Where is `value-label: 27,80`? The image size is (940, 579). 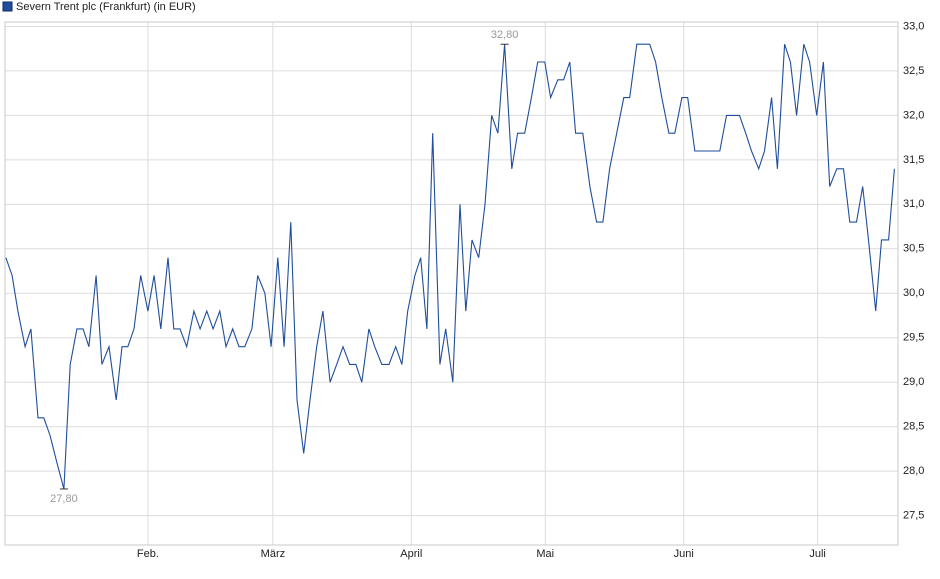
value-label: 27,80 is located at coordinates (64, 499).